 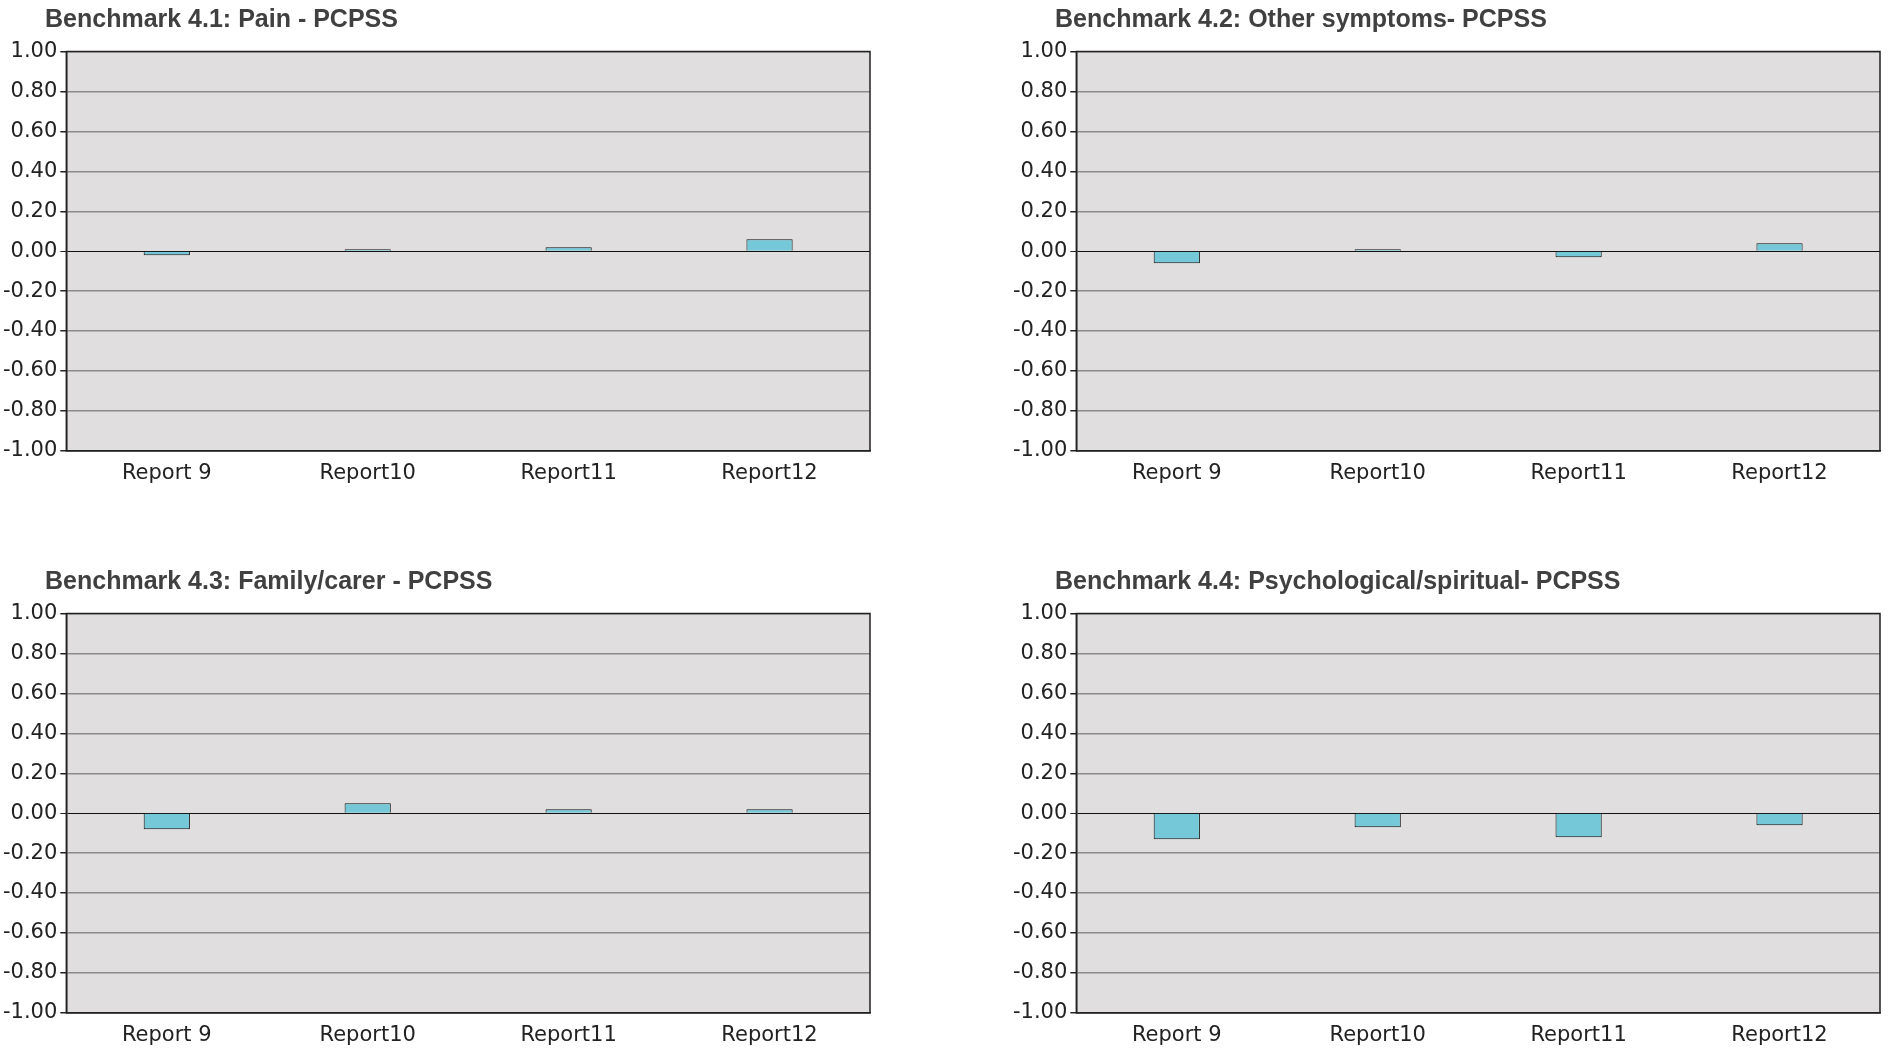 What do you see at coordinates (269, 580) in the screenshot?
I see `chart-title: Benchmark 4.3: Family/carer - PCPSS` at bounding box center [269, 580].